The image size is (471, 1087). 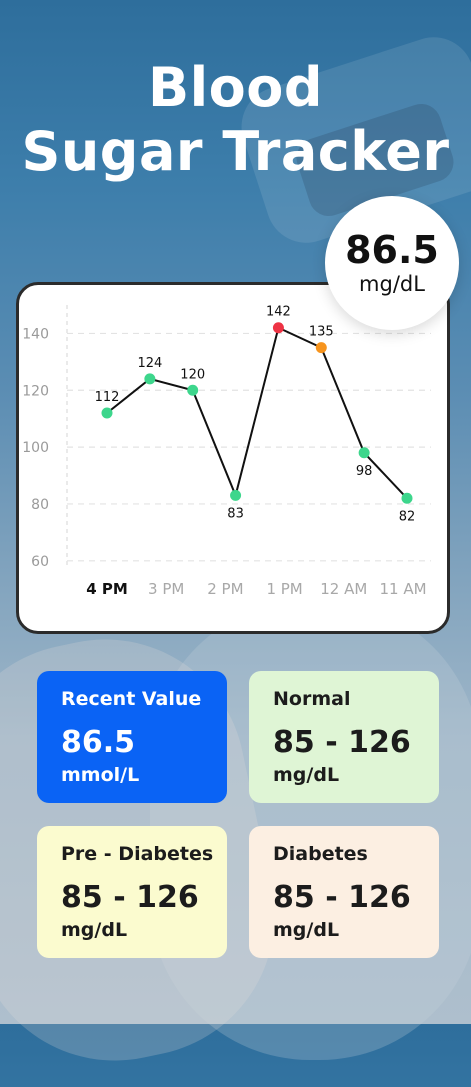 I want to click on diabetes-range-card: Diabetes 85 - 126 mg/dL, so click(x=344, y=892).